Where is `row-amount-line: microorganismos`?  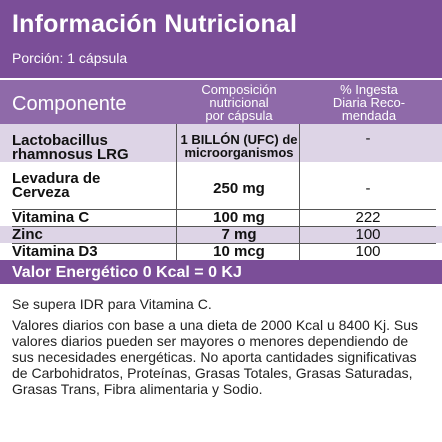 row-amount-line: microorganismos is located at coordinates (239, 152).